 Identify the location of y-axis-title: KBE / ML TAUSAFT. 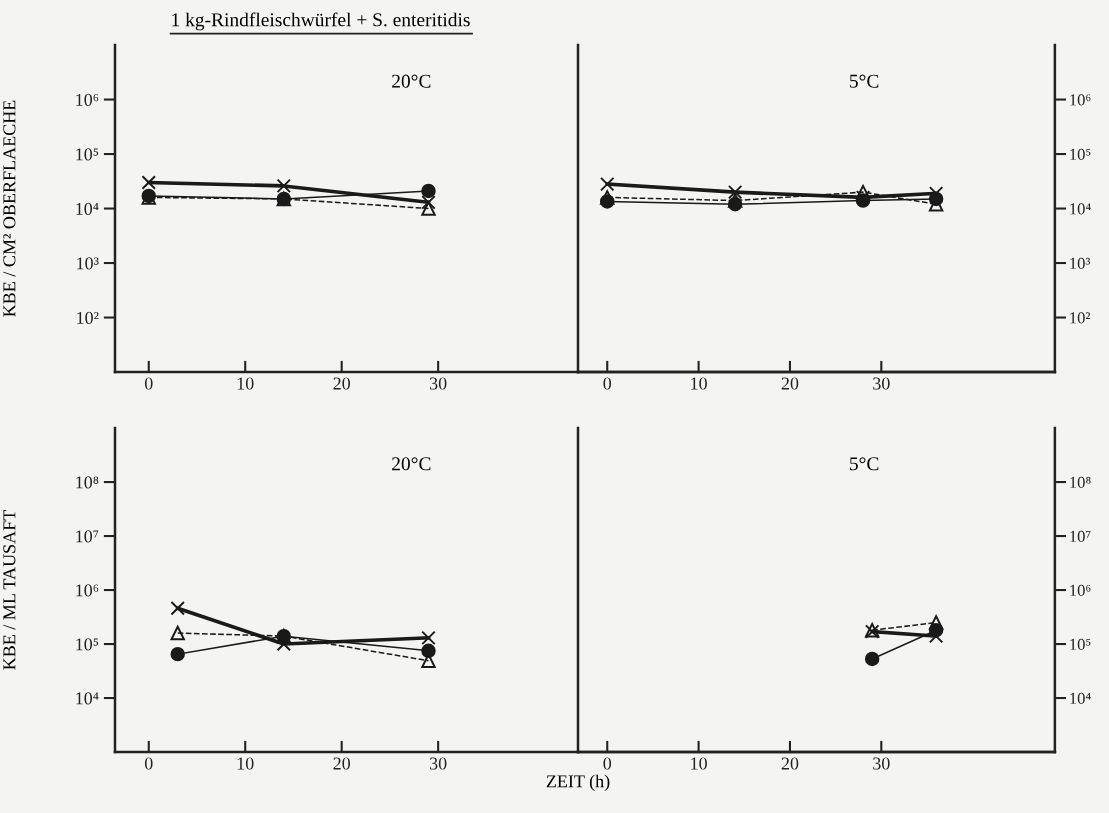
(9, 590).